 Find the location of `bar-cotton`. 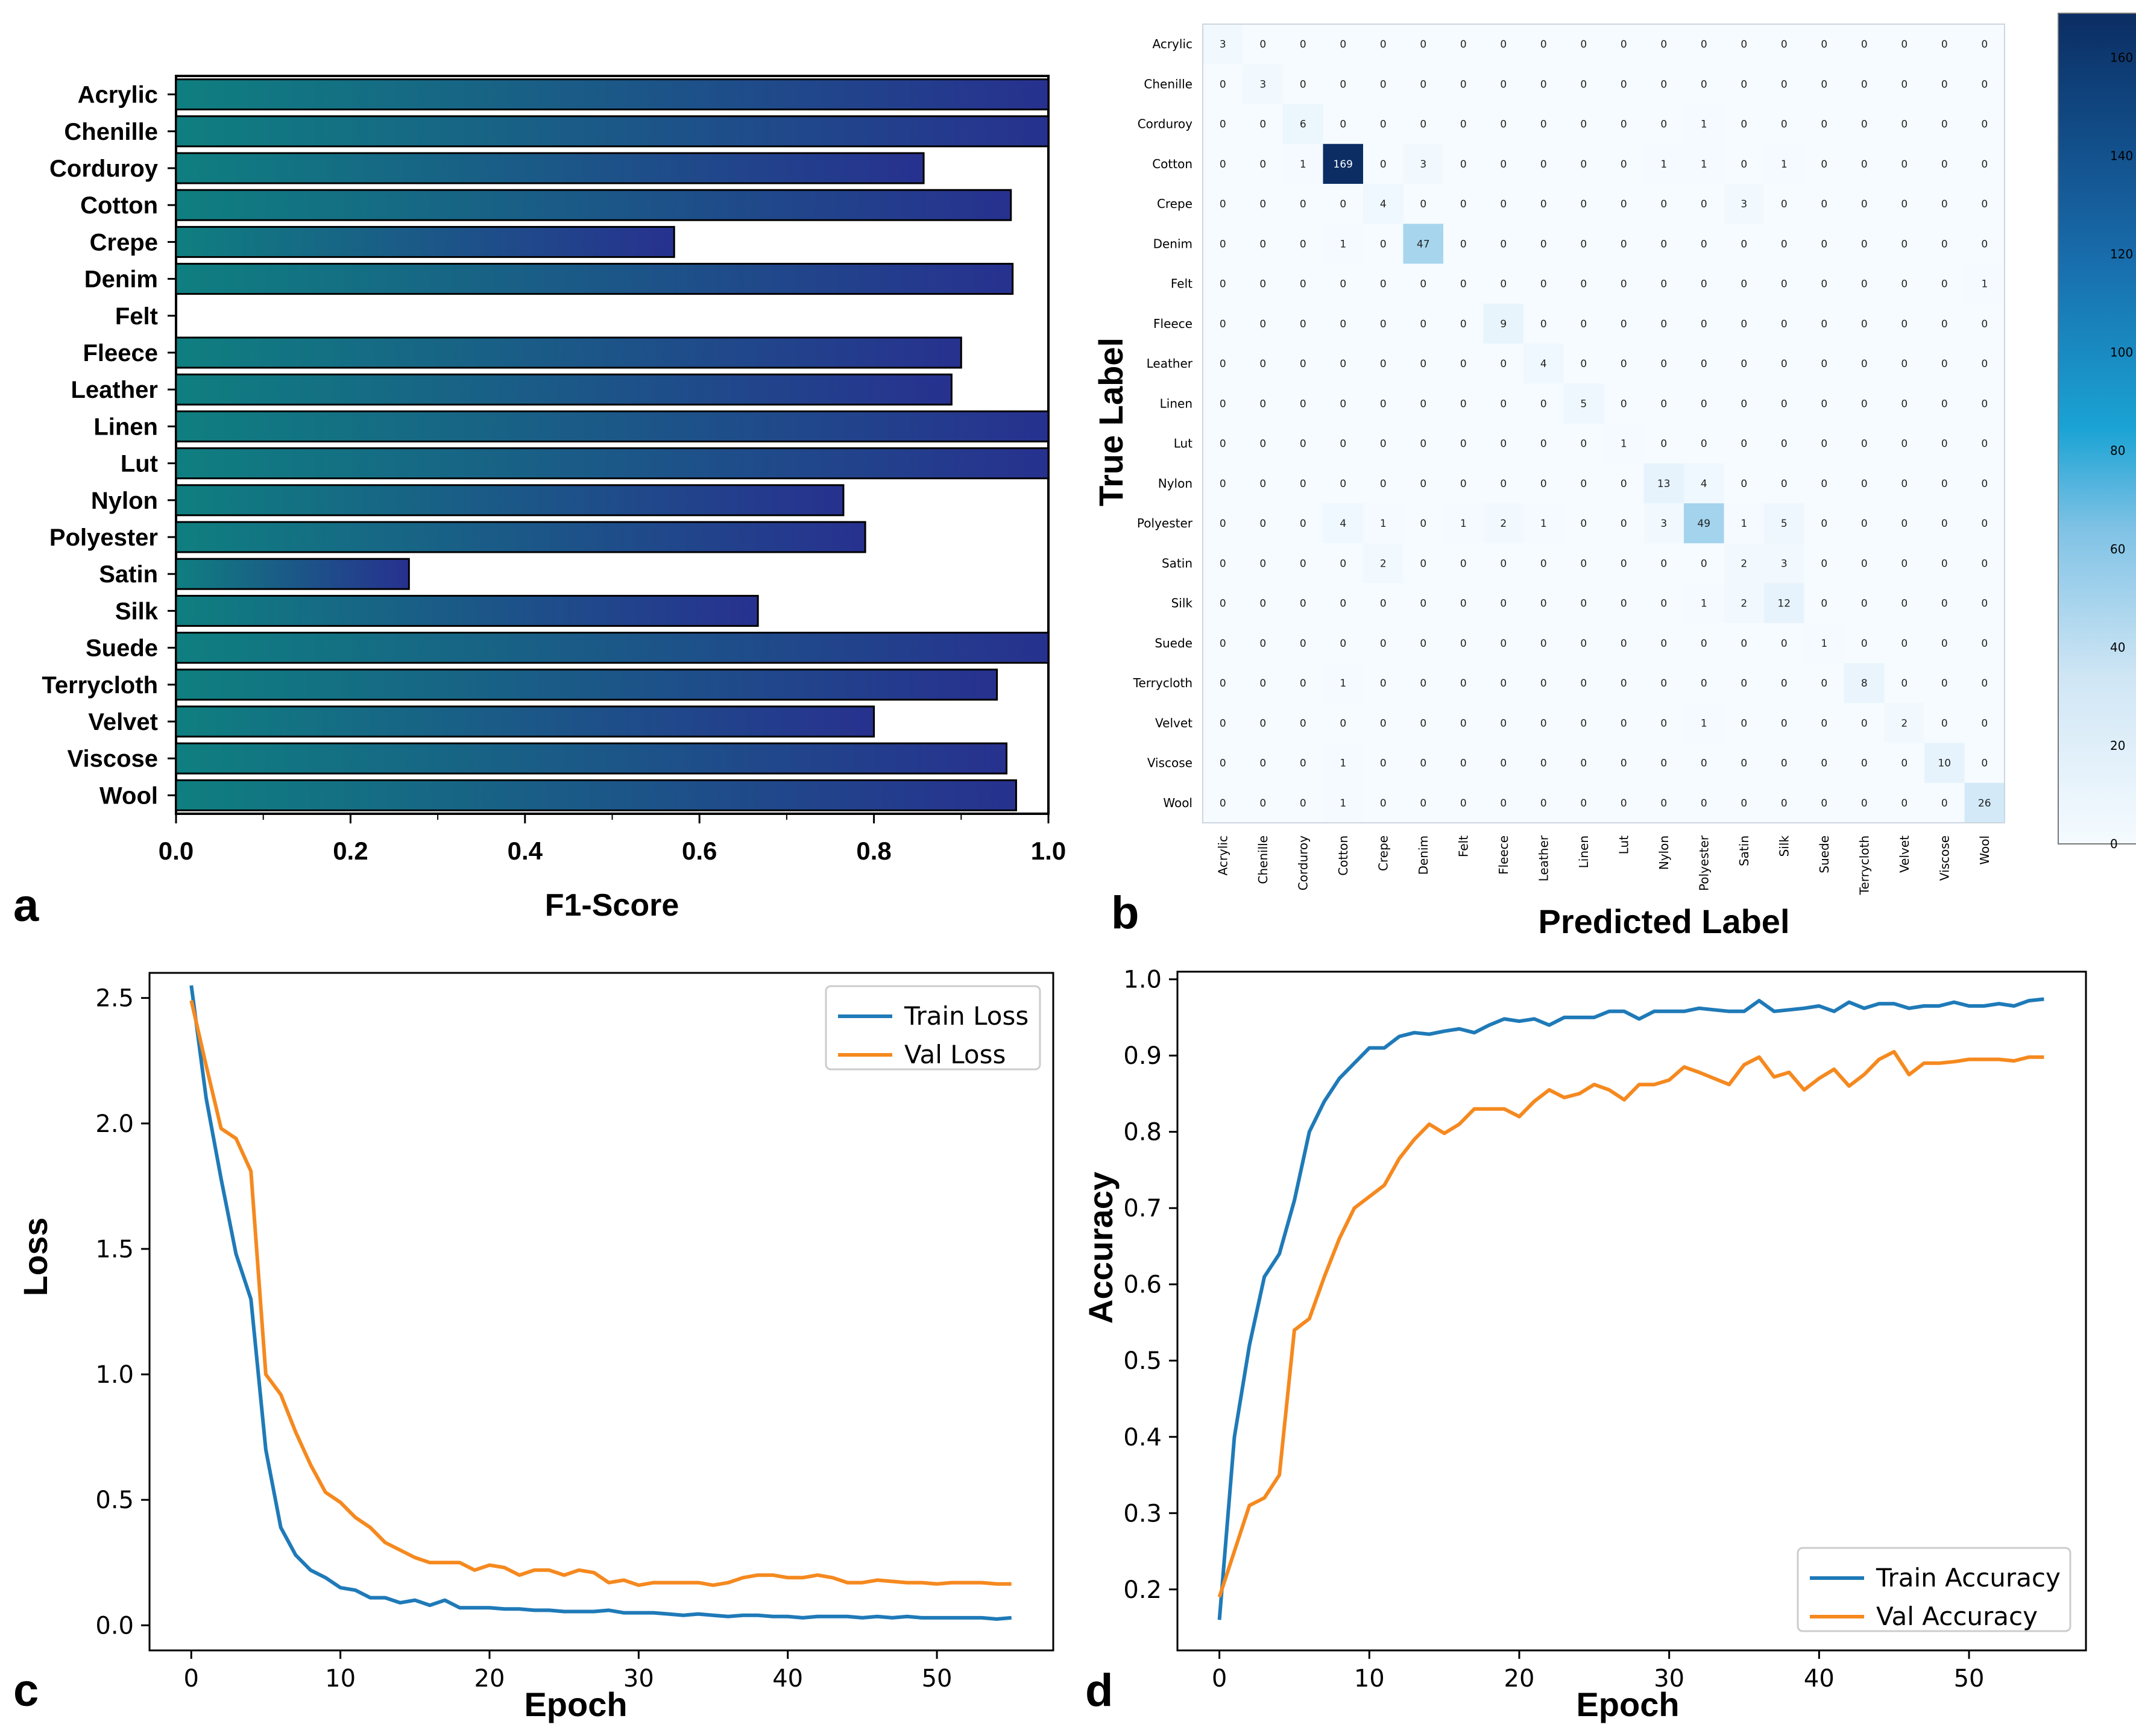

bar-cotton is located at coordinates (593, 205).